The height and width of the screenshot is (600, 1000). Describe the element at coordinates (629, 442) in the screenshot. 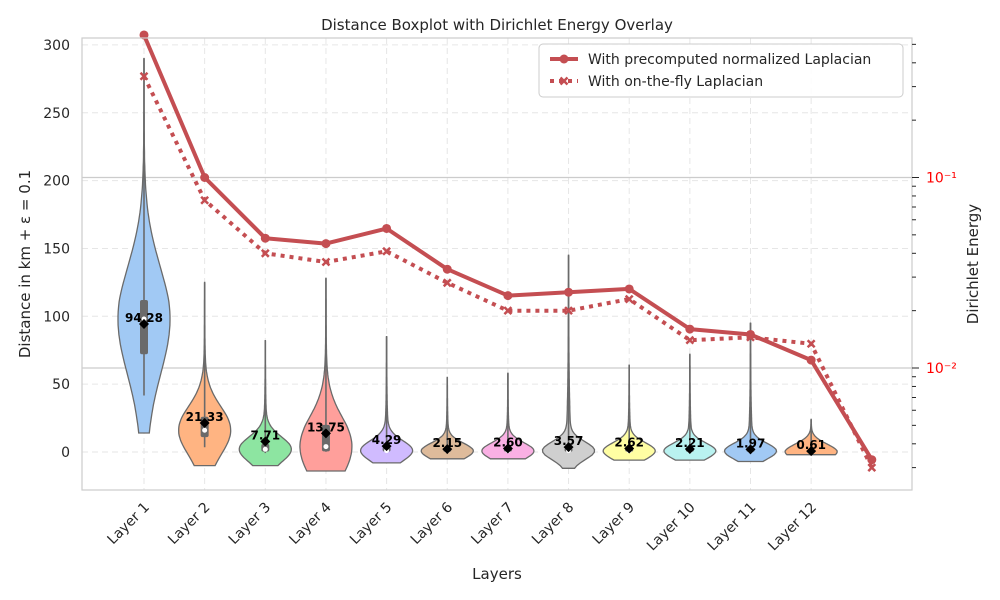

I see `mean-value-label: 2.62` at that location.